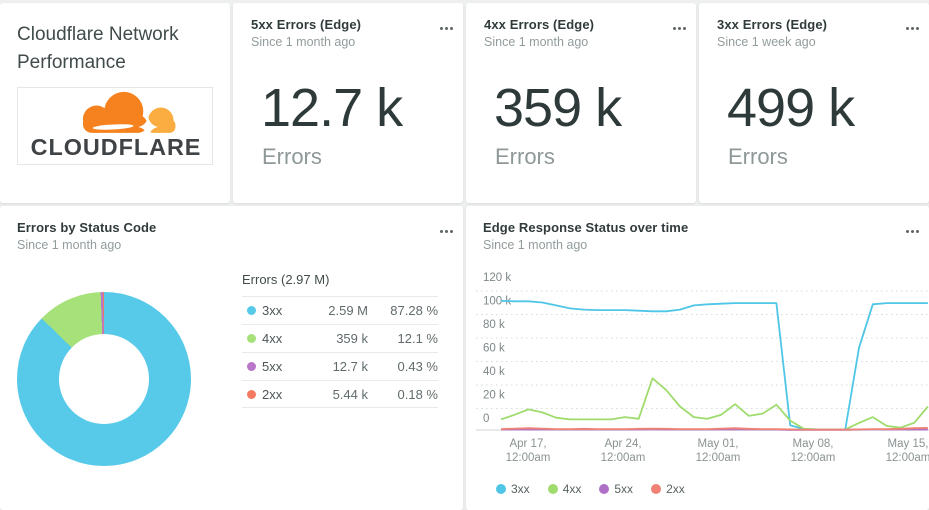 The height and width of the screenshot is (510, 929). What do you see at coordinates (552, 489) in the screenshot?
I see `legend-dot-4xx` at bounding box center [552, 489].